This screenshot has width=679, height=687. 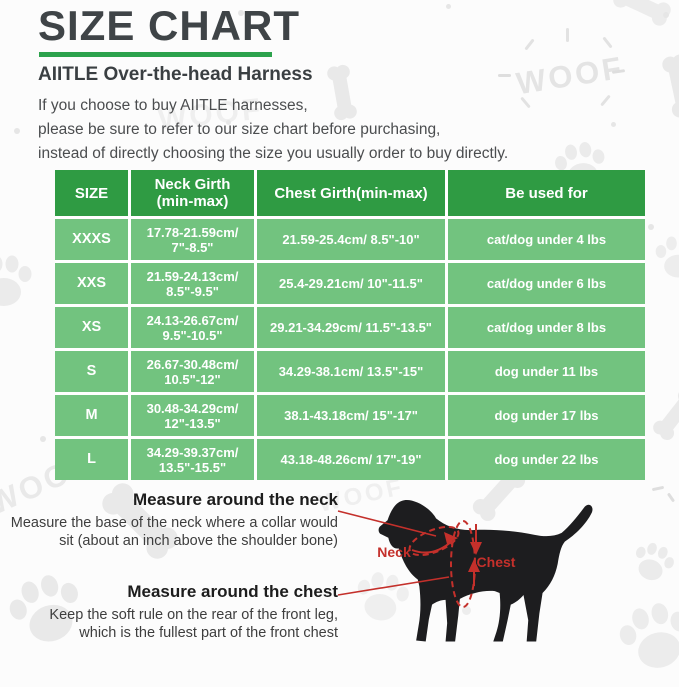 I want to click on arrowhead-up, so click(x=474, y=565).